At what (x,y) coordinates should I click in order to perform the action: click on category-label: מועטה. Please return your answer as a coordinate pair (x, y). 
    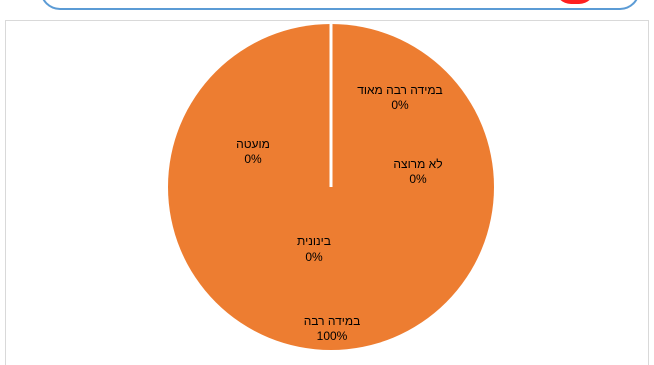
    Looking at the image, I should click on (253, 144).